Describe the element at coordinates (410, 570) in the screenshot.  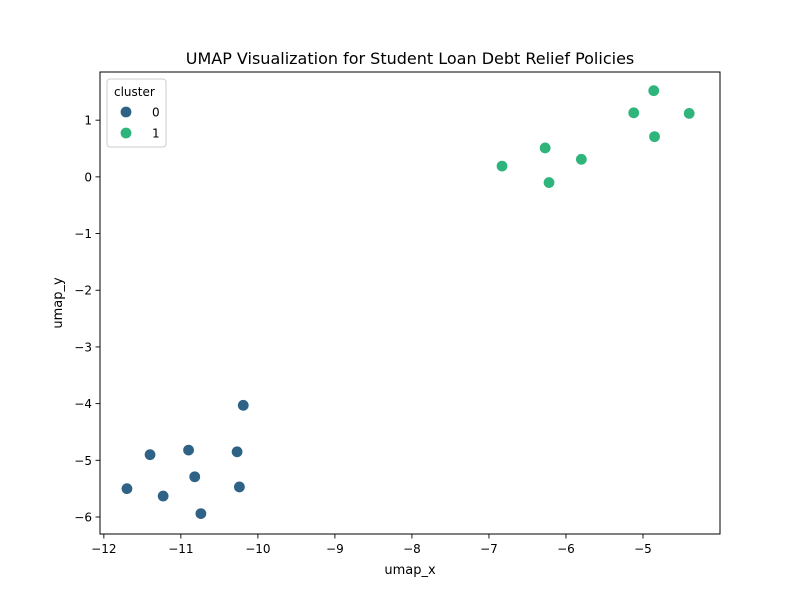
I see `x-axis-label: umap_x` at that location.